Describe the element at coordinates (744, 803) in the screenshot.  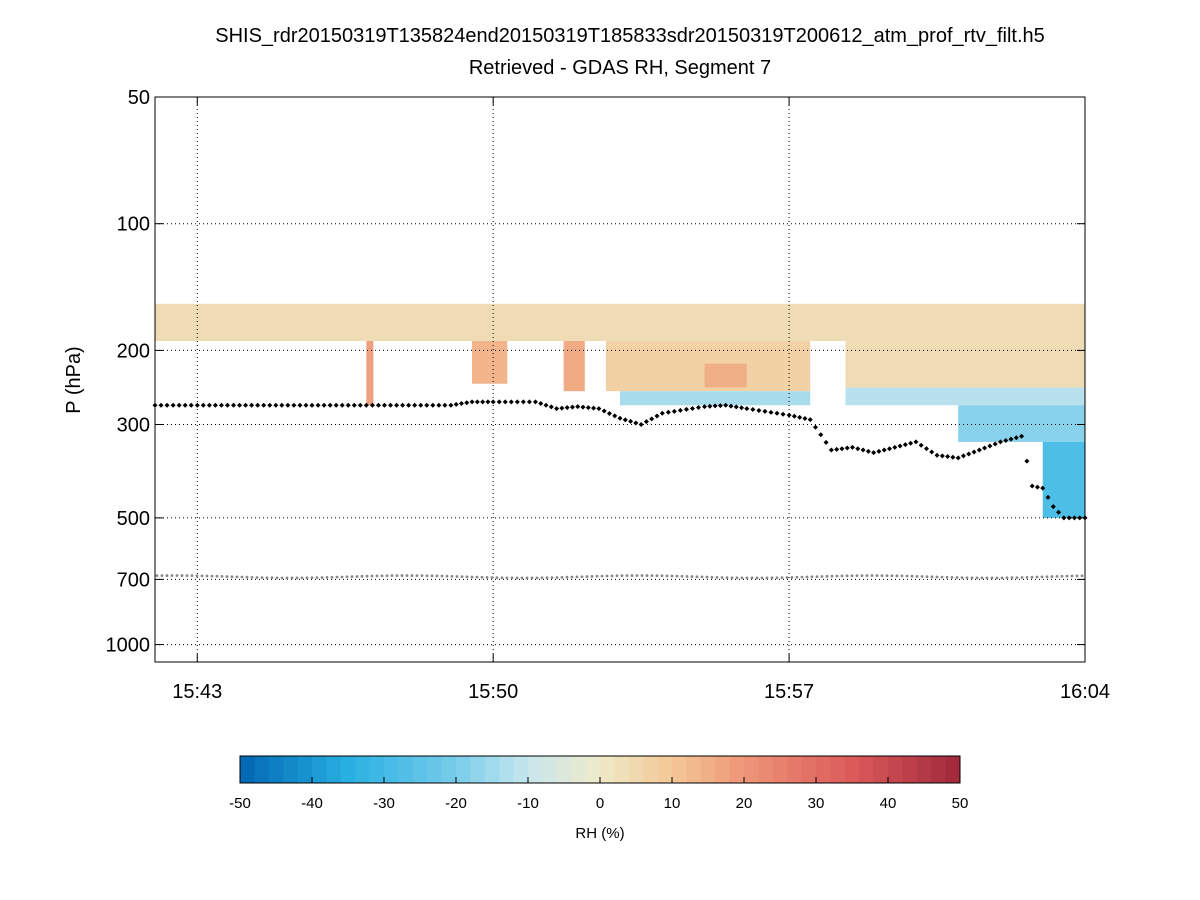
I see `colorbar-tick-label-7: 20` at that location.